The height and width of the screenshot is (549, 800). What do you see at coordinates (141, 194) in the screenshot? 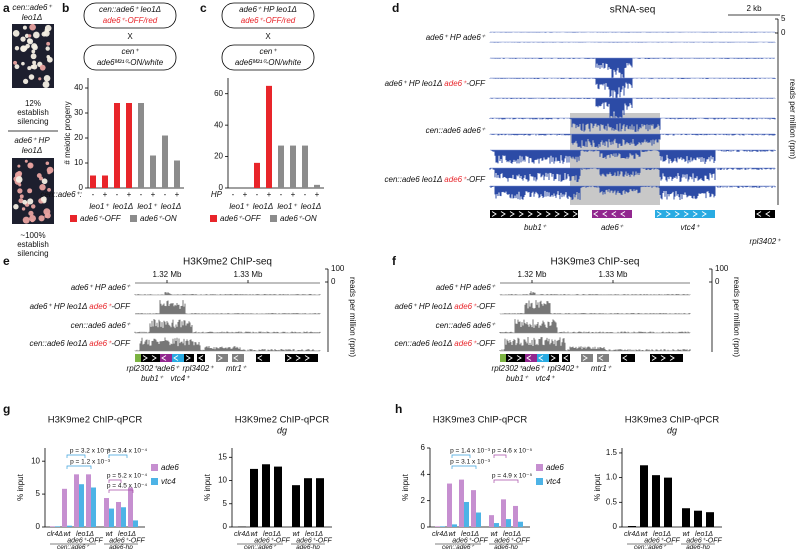
I see `x-tick-label: -` at bounding box center [141, 194].